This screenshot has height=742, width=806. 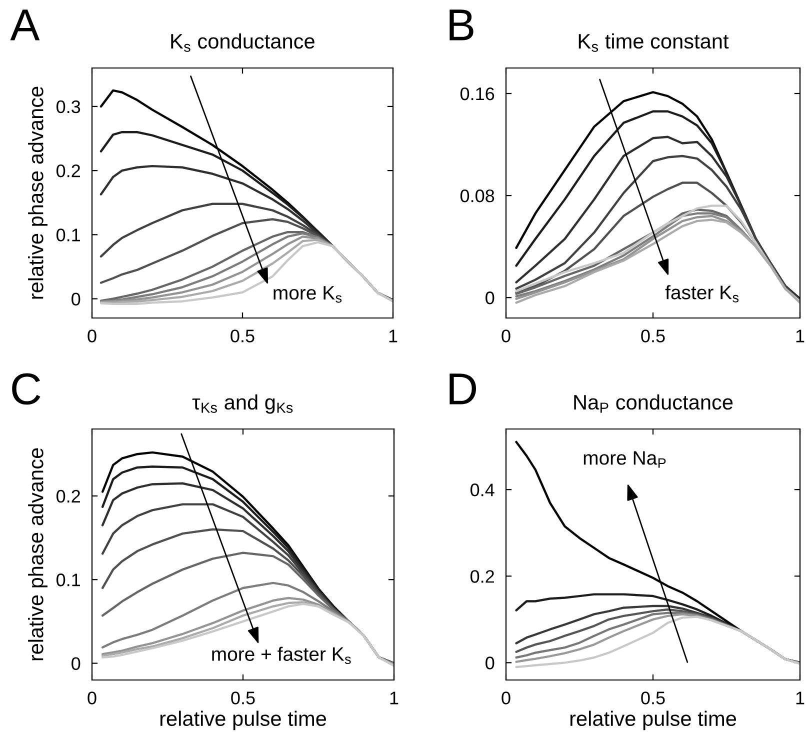 I want to click on annotation: faster K$_{s}$, so click(x=702, y=293).